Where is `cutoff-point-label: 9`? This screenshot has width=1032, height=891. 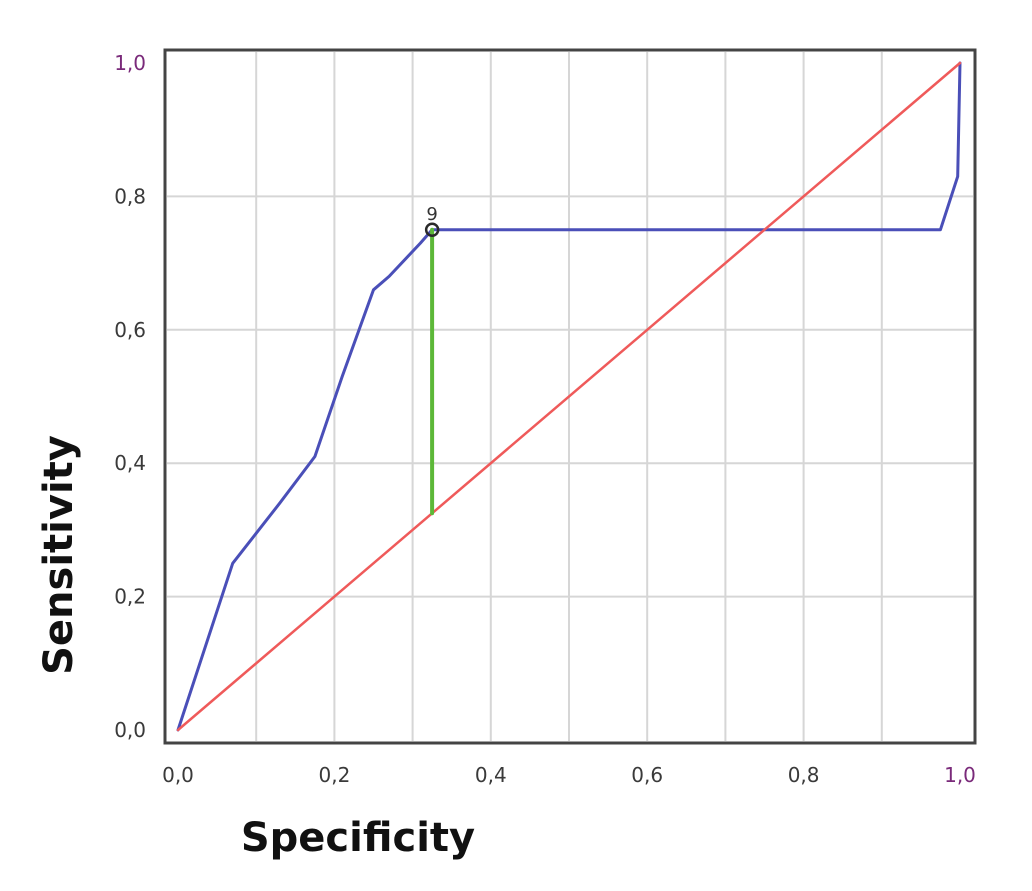
cutoff-point-label: 9 is located at coordinates (431, 214).